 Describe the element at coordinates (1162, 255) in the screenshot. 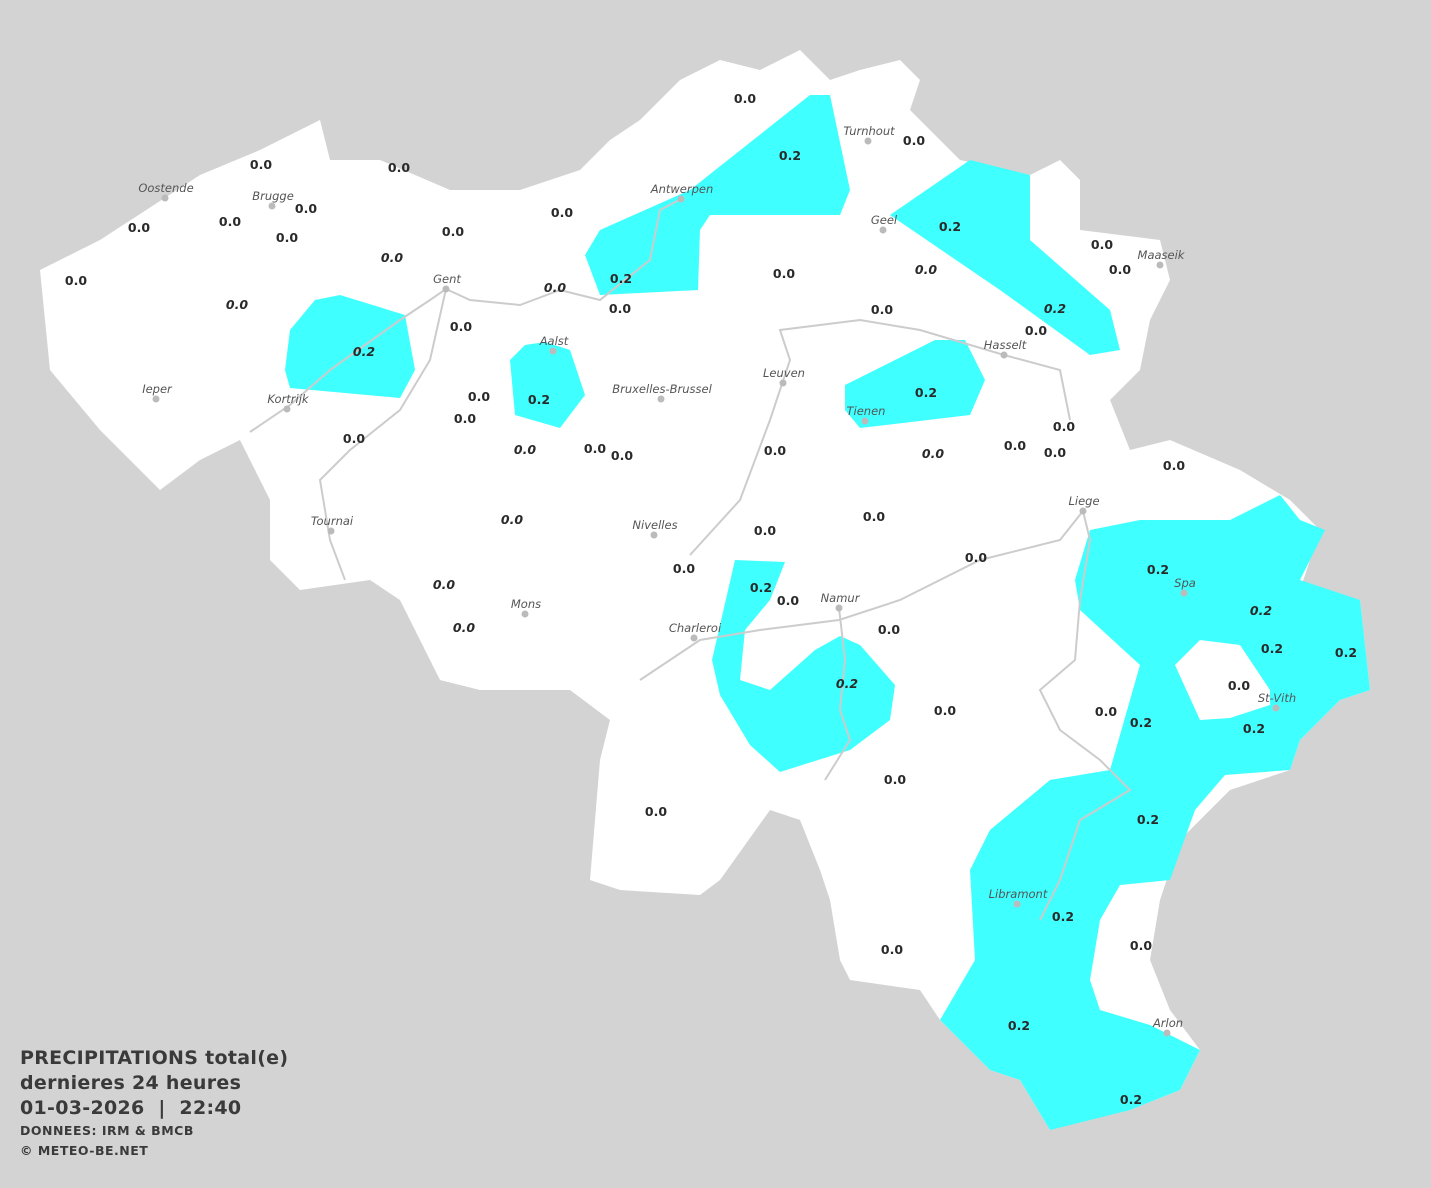

I see `city-label: Maaseik` at that location.